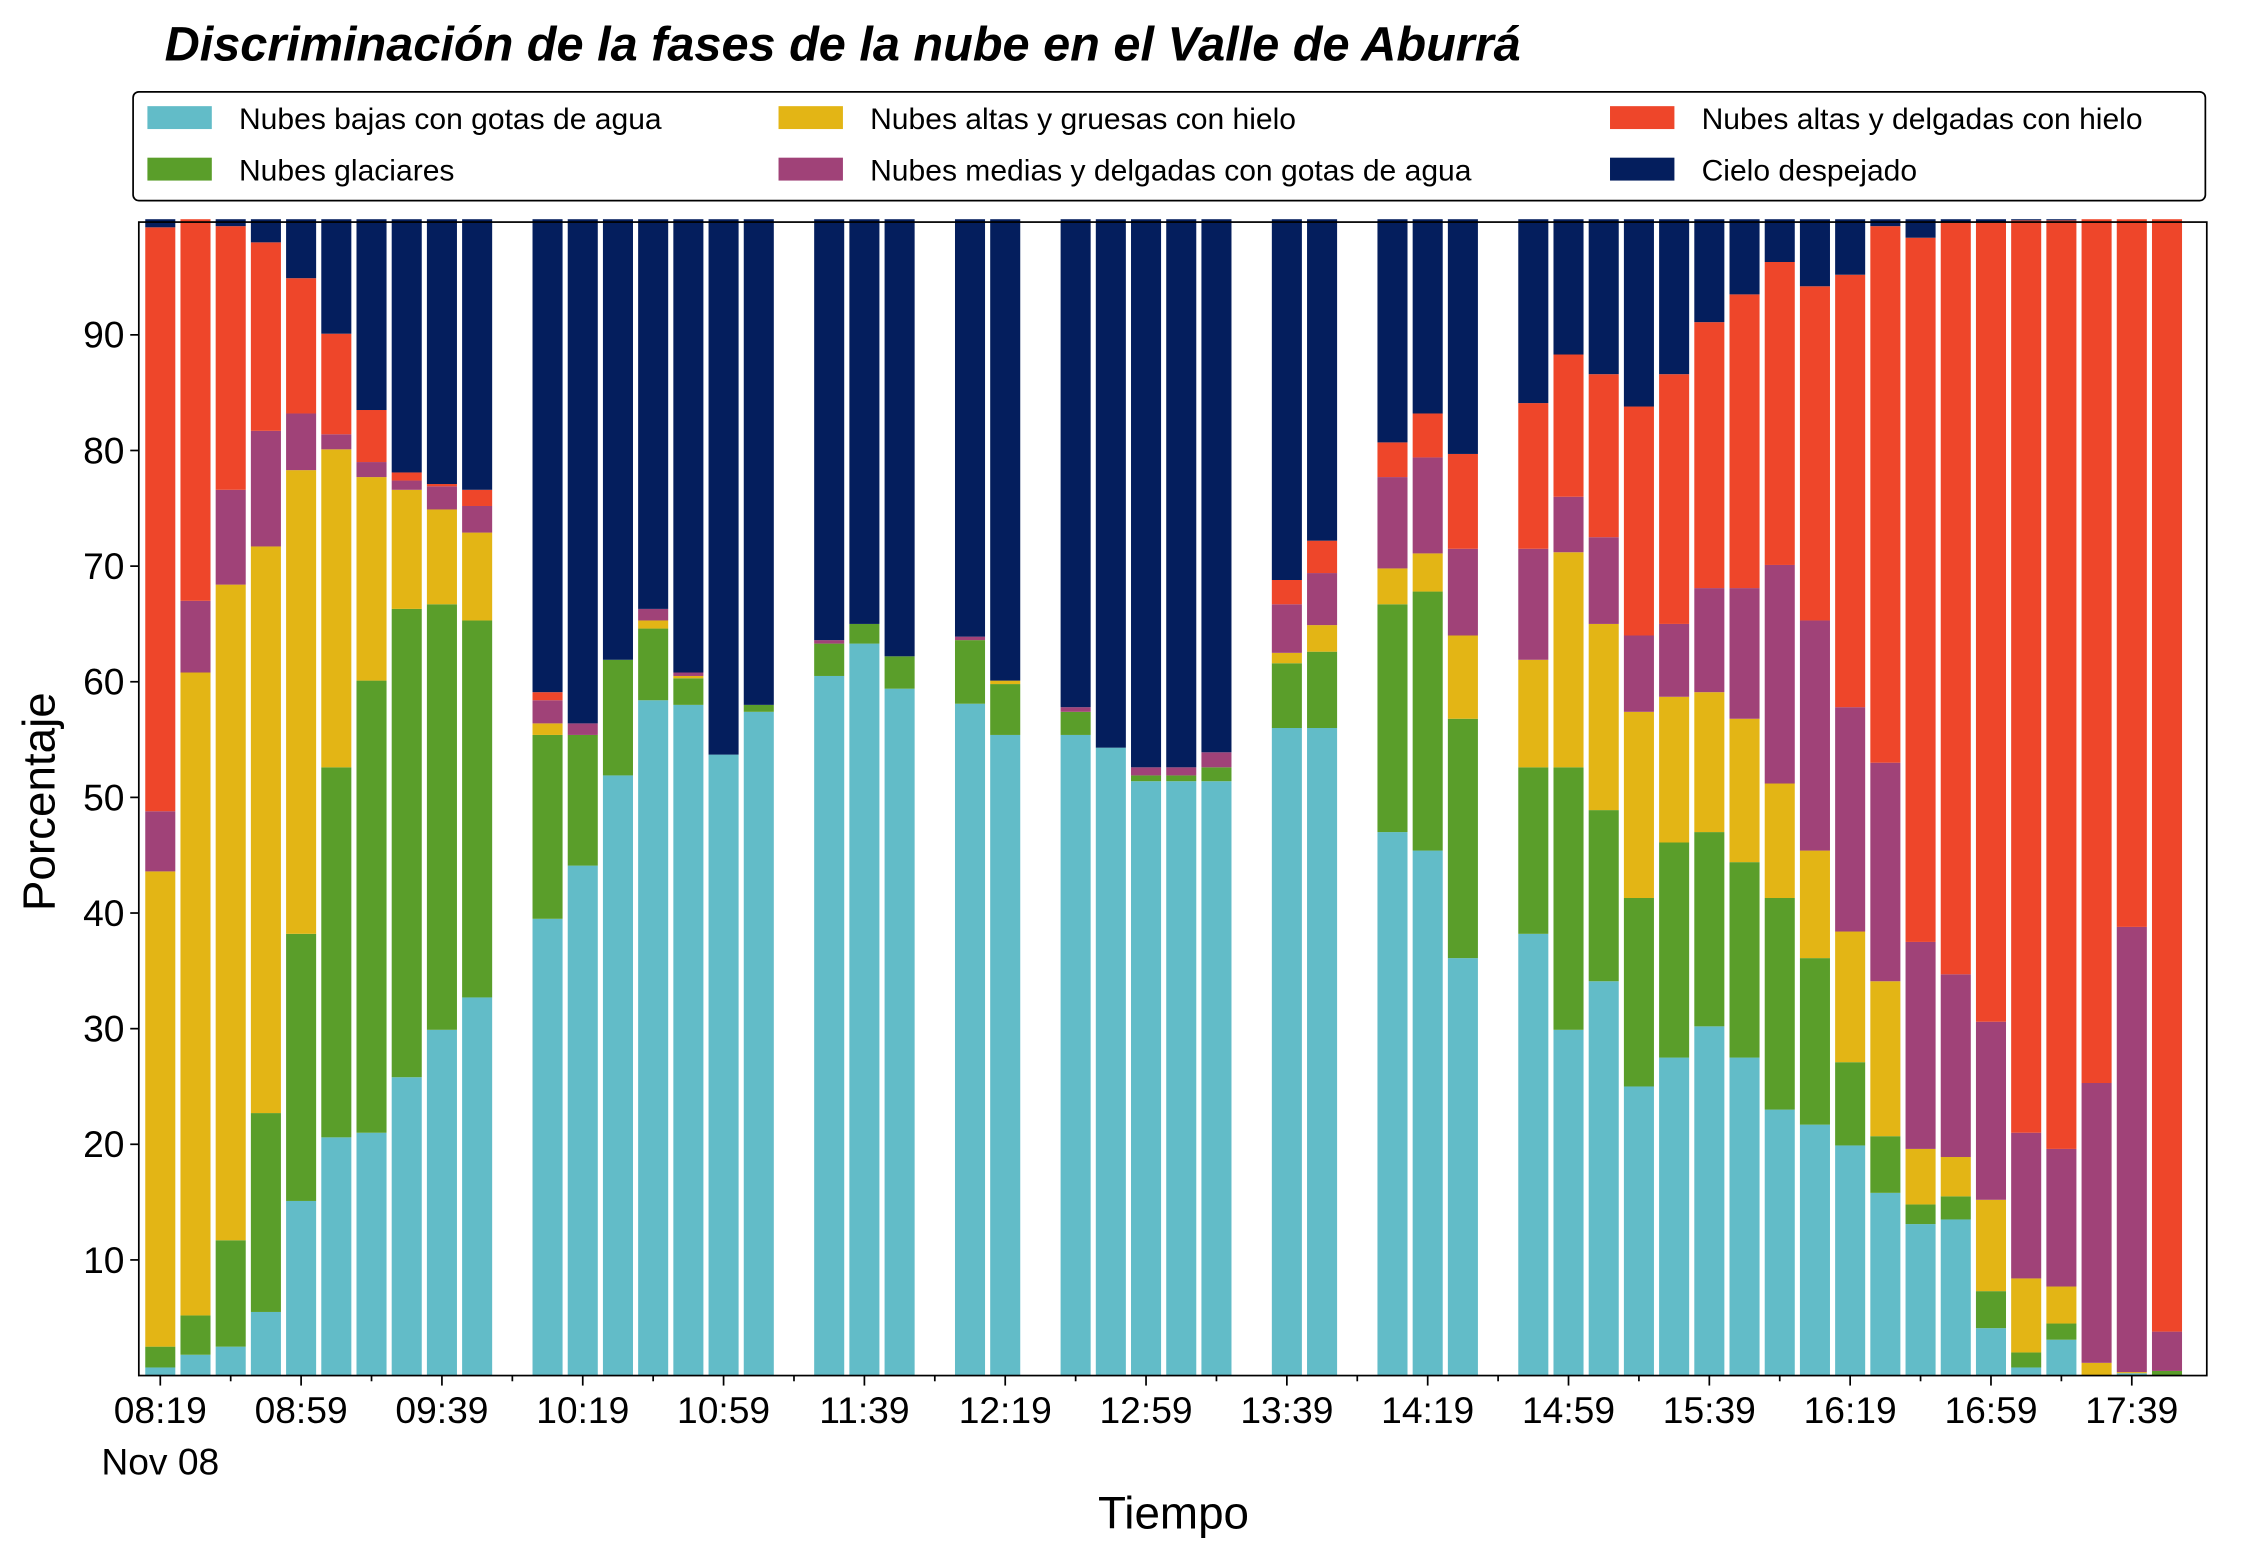  I want to click on legend-box, so click(1169, 146).